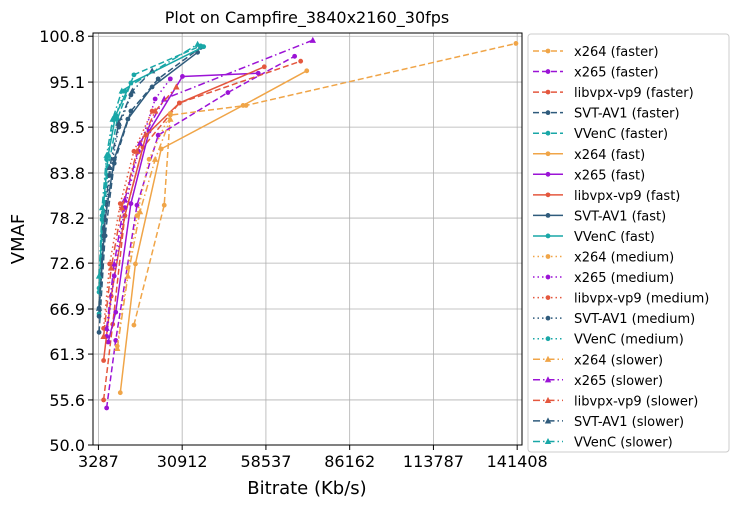 This screenshot has height=507, width=737. What do you see at coordinates (620, 216) in the screenshot?
I see `legend-label: SVT-AV1 (fast)` at bounding box center [620, 216].